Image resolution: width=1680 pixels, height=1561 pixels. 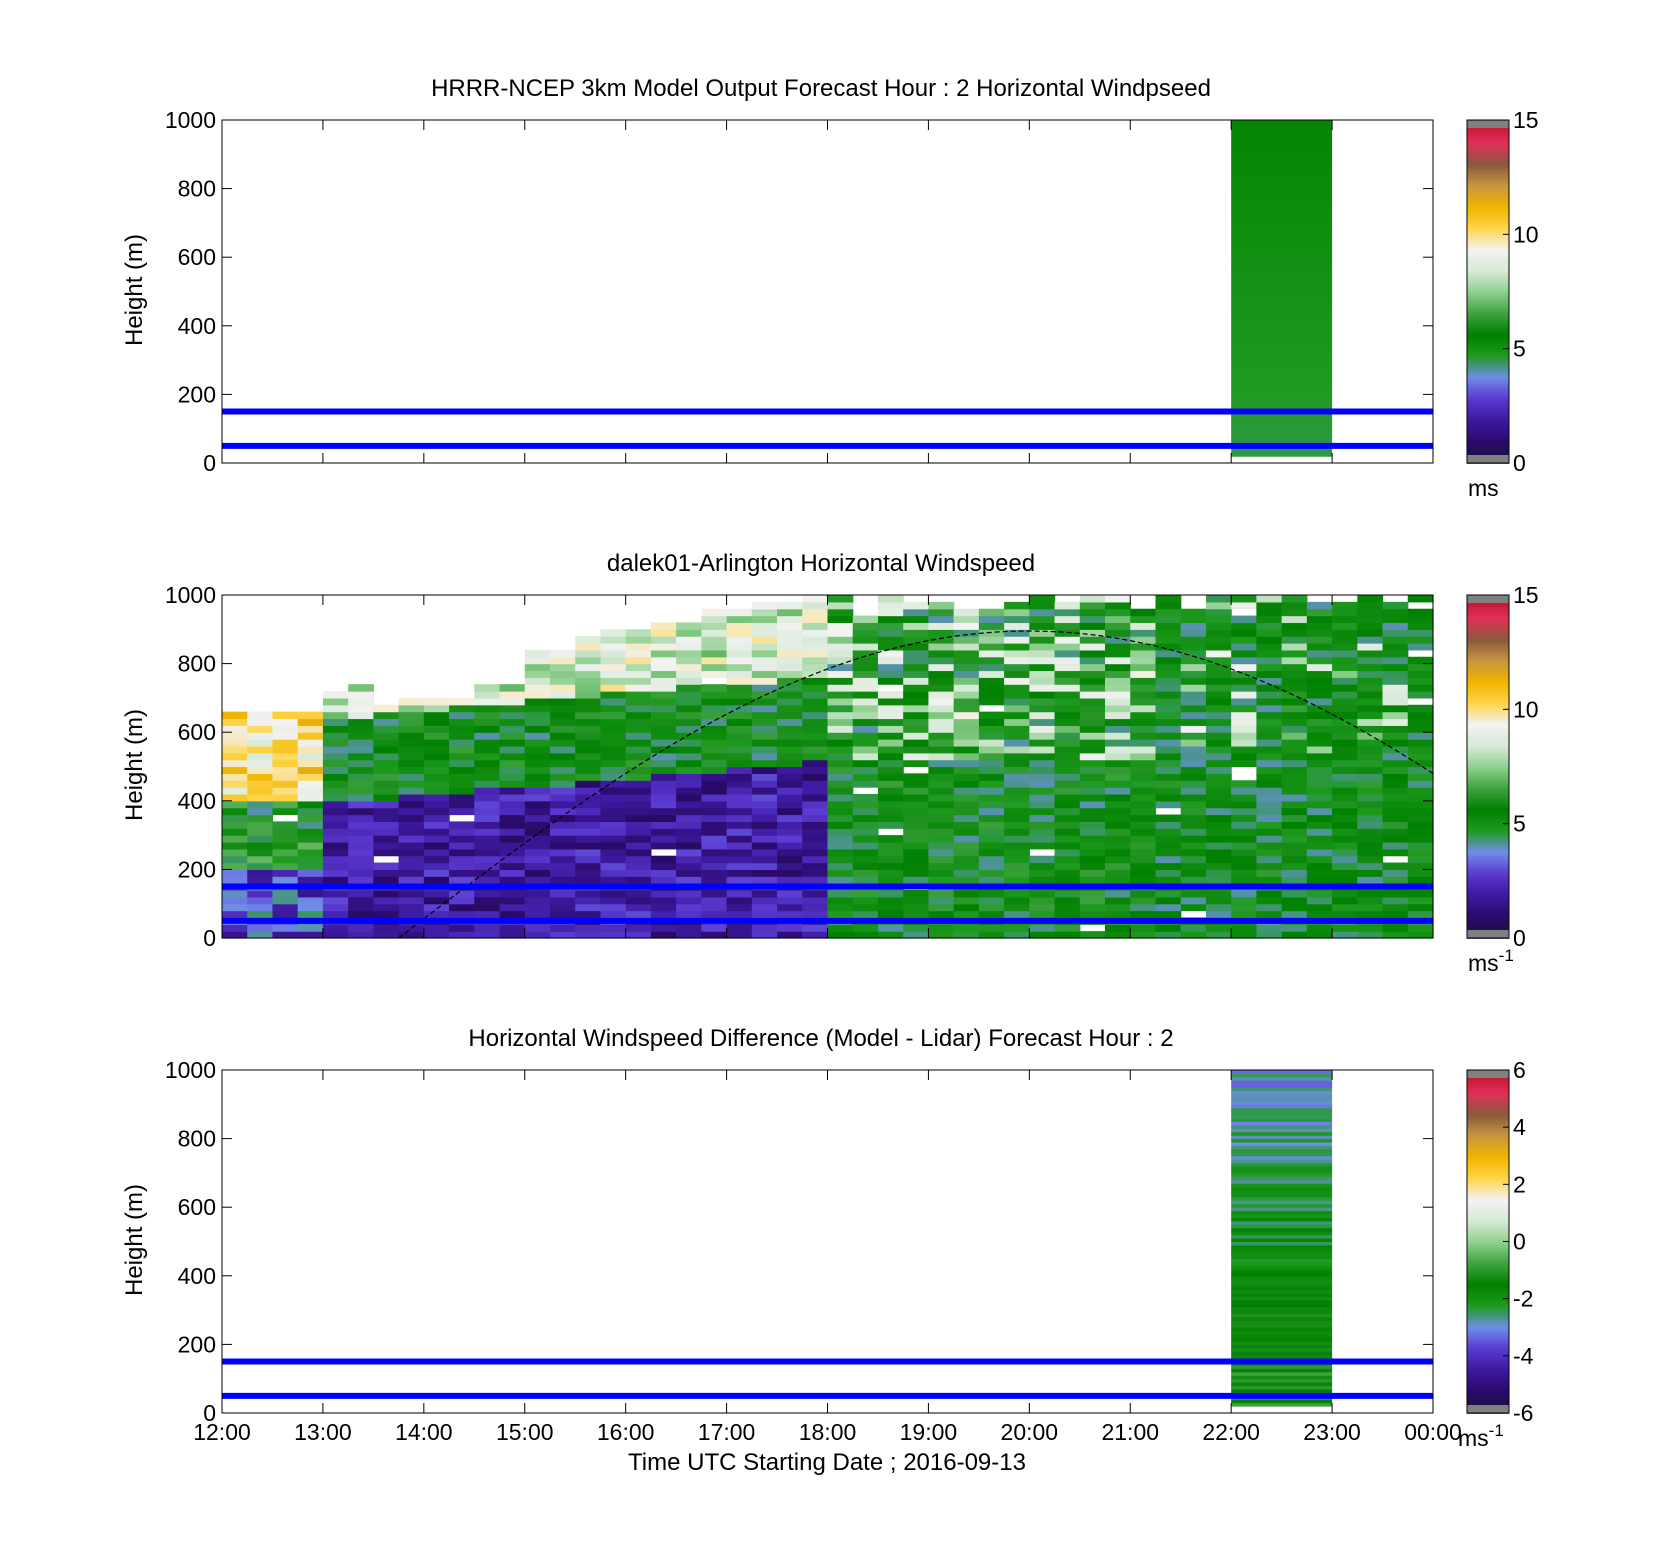 I want to click on y-tick-label: 600, so click(x=197, y=732).